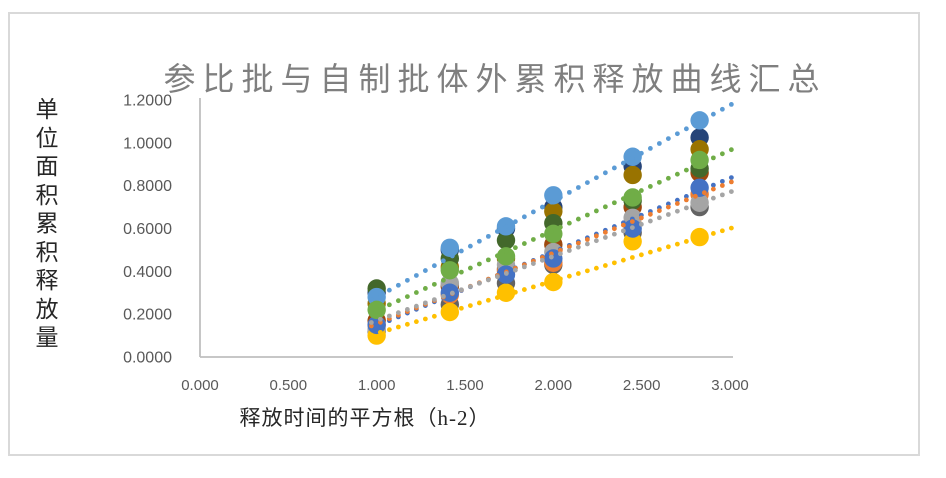 The image size is (946, 478). What do you see at coordinates (632, 175) in the screenshot?
I see `data-point-dark-yellow` at bounding box center [632, 175].